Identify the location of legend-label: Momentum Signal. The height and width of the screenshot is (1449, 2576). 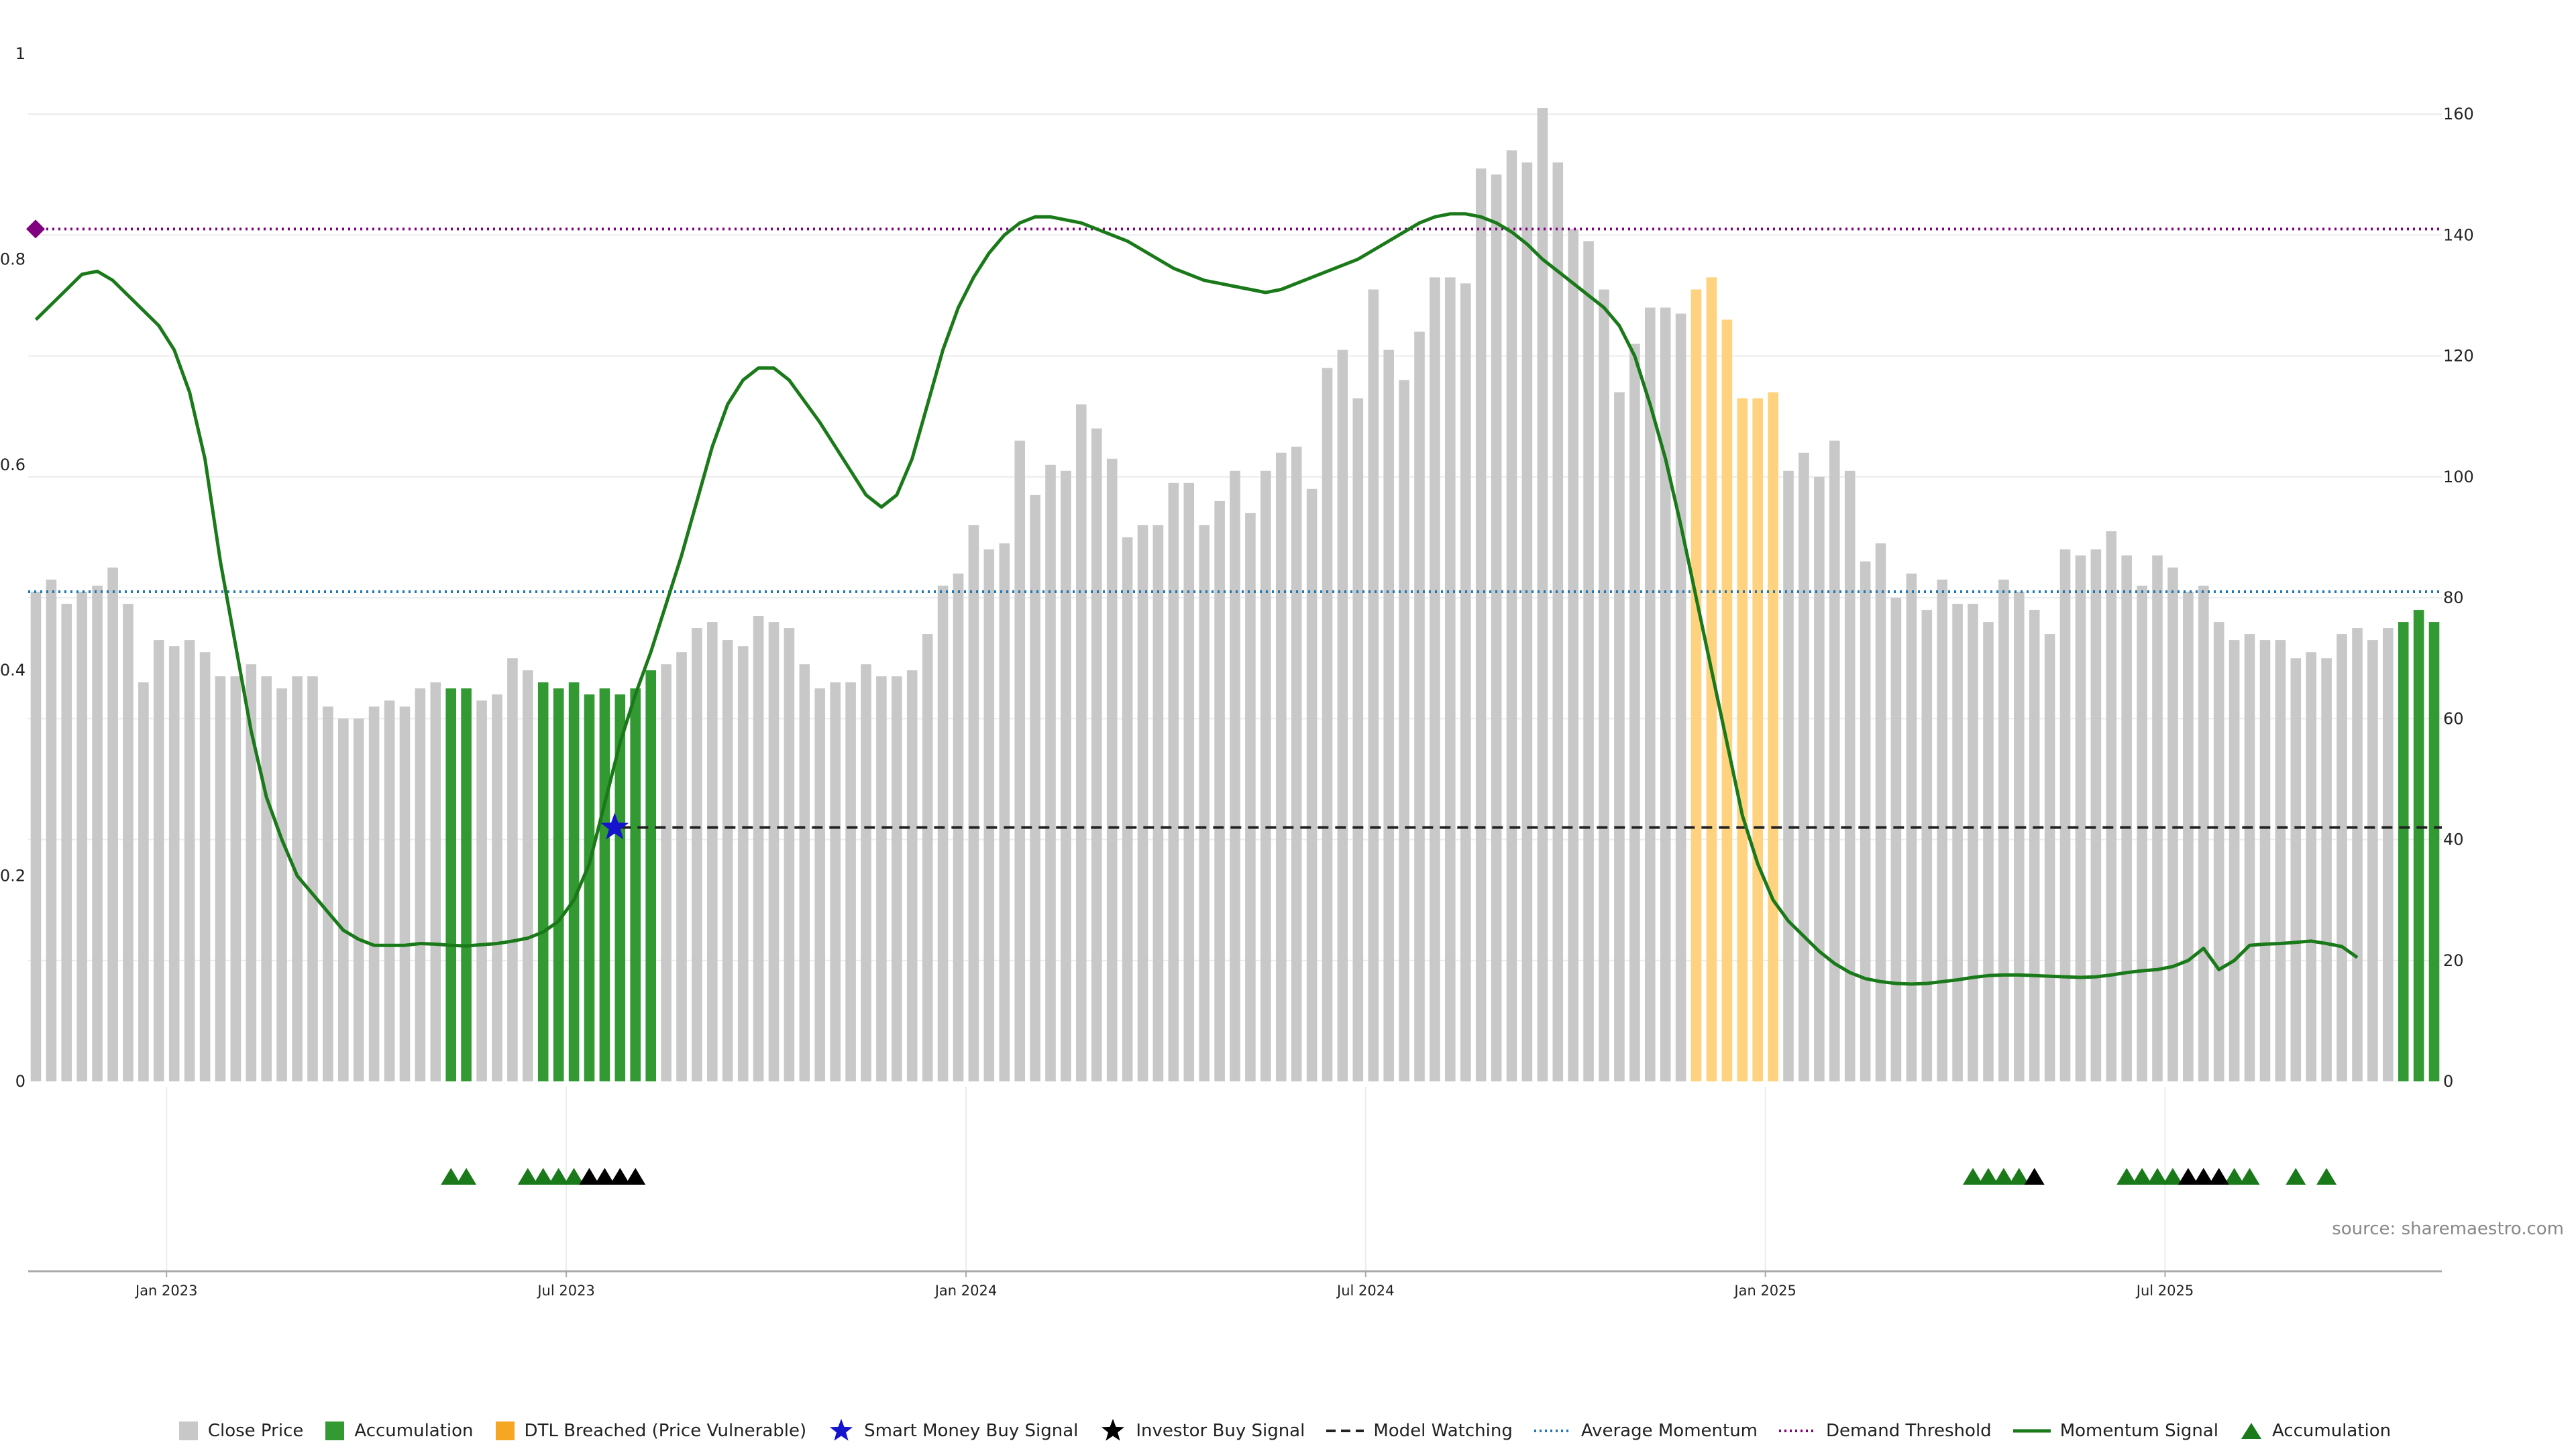
(2138, 1431).